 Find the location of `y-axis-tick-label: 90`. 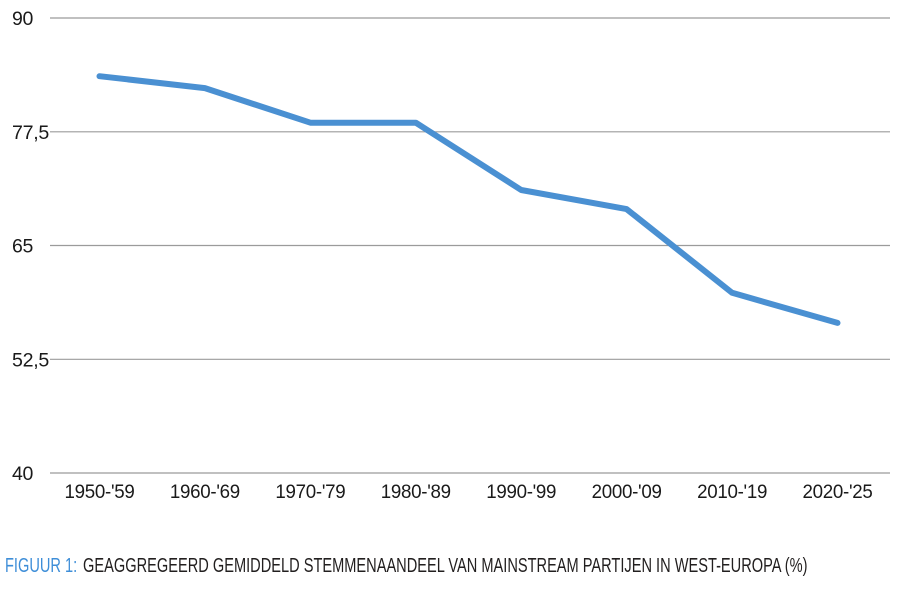

y-axis-tick-label: 90 is located at coordinates (23, 19).